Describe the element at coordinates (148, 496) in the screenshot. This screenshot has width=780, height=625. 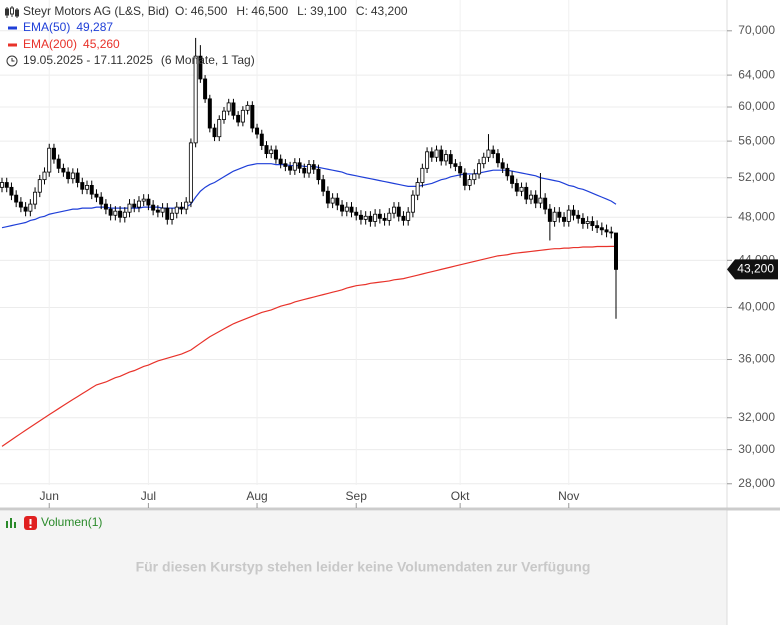
I see `x-tick-label: Jul` at that location.